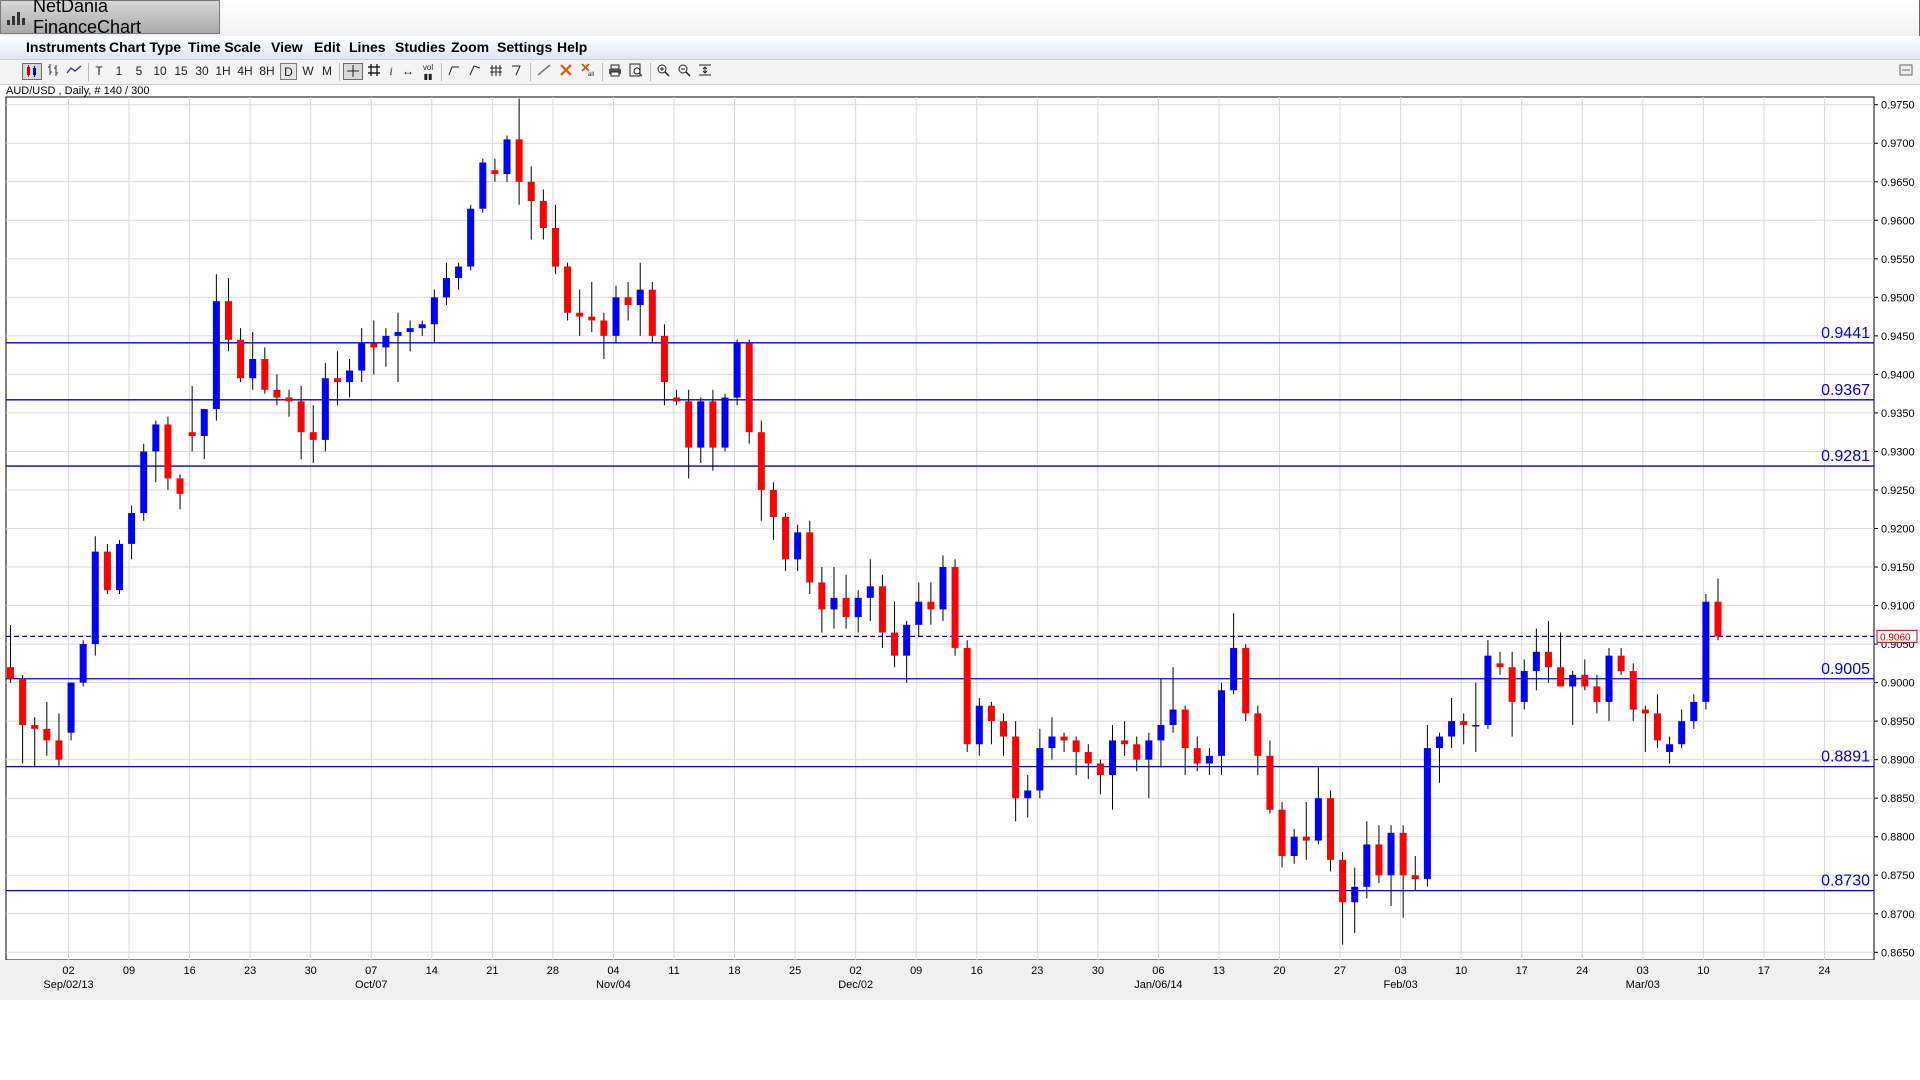 The image size is (1920, 1080). I want to click on settings-panel-icon, so click(1906, 71).